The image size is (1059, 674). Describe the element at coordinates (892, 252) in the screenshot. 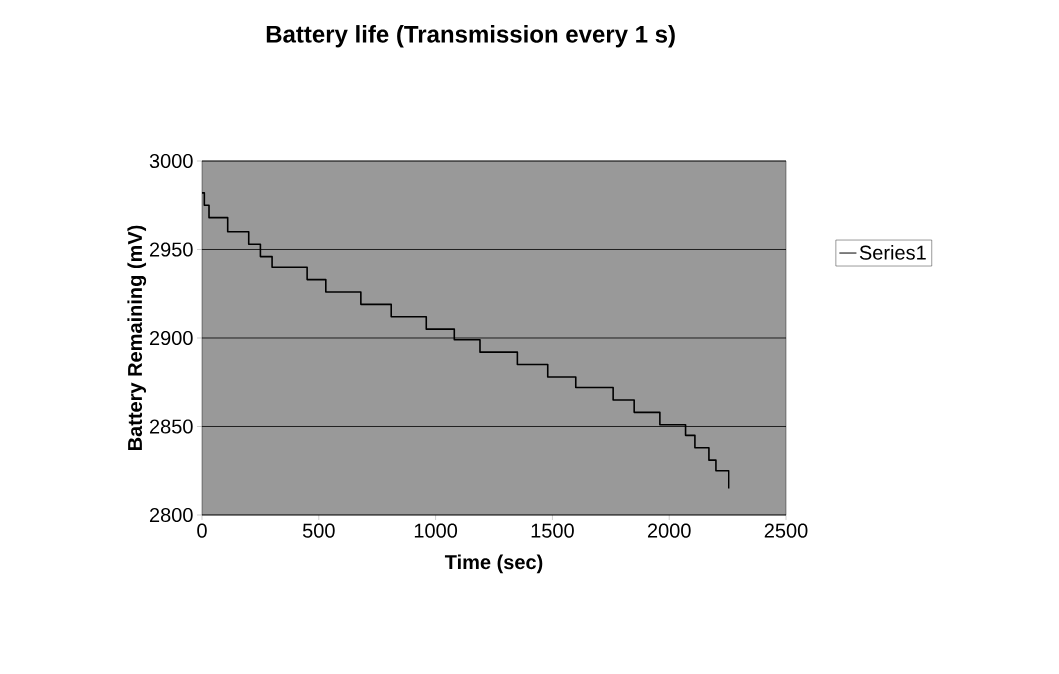

I see `legend-label: Series1` at that location.